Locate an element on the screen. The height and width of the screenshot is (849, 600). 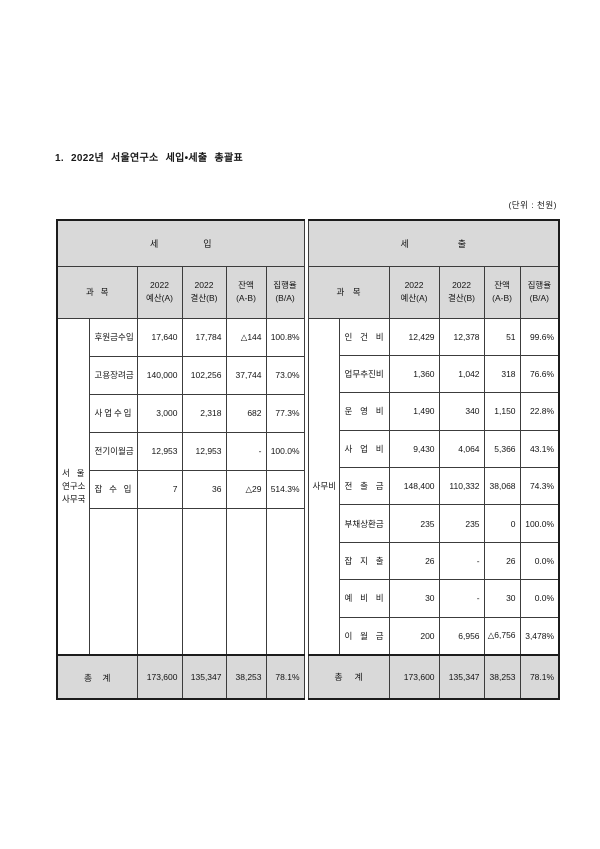
rate-cell: 3,478% is located at coordinates (539, 636).